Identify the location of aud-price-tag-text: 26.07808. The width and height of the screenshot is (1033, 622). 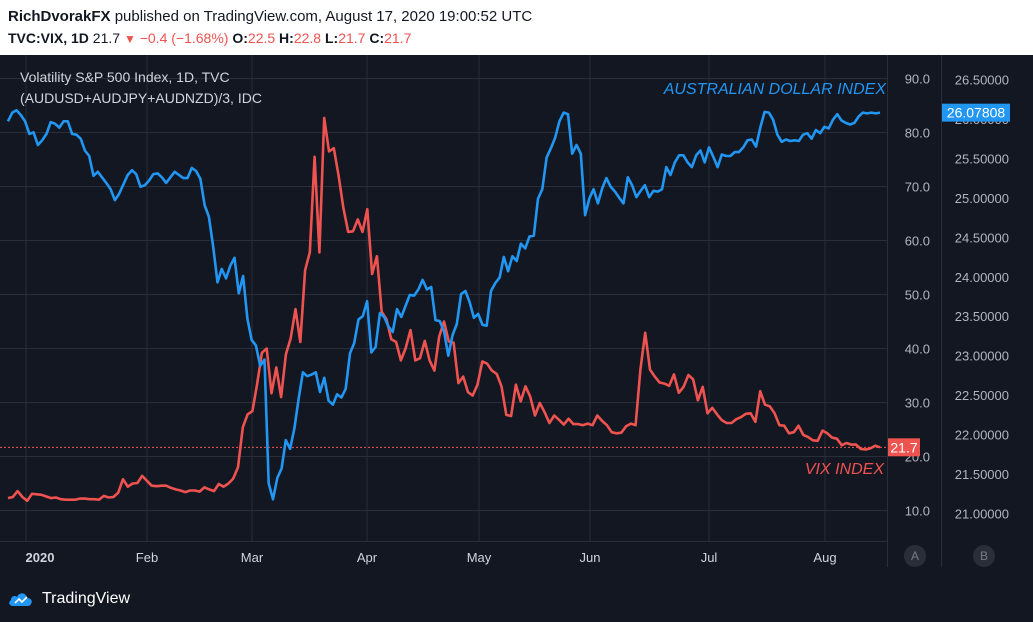
(976, 113).